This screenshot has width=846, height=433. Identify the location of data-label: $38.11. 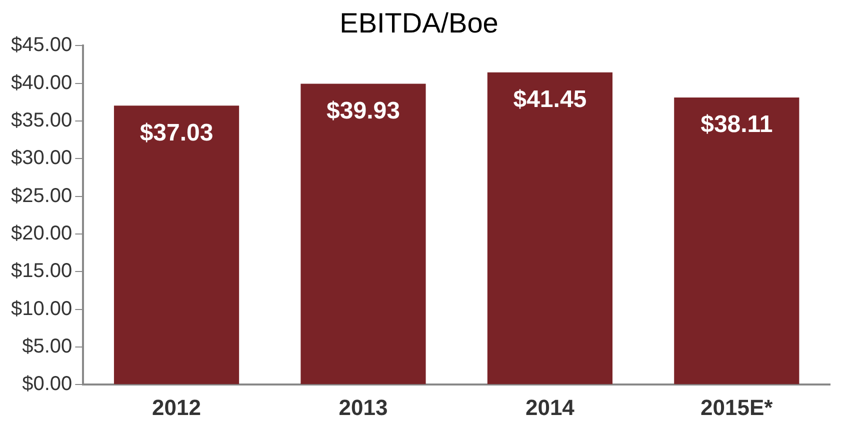
(736, 124).